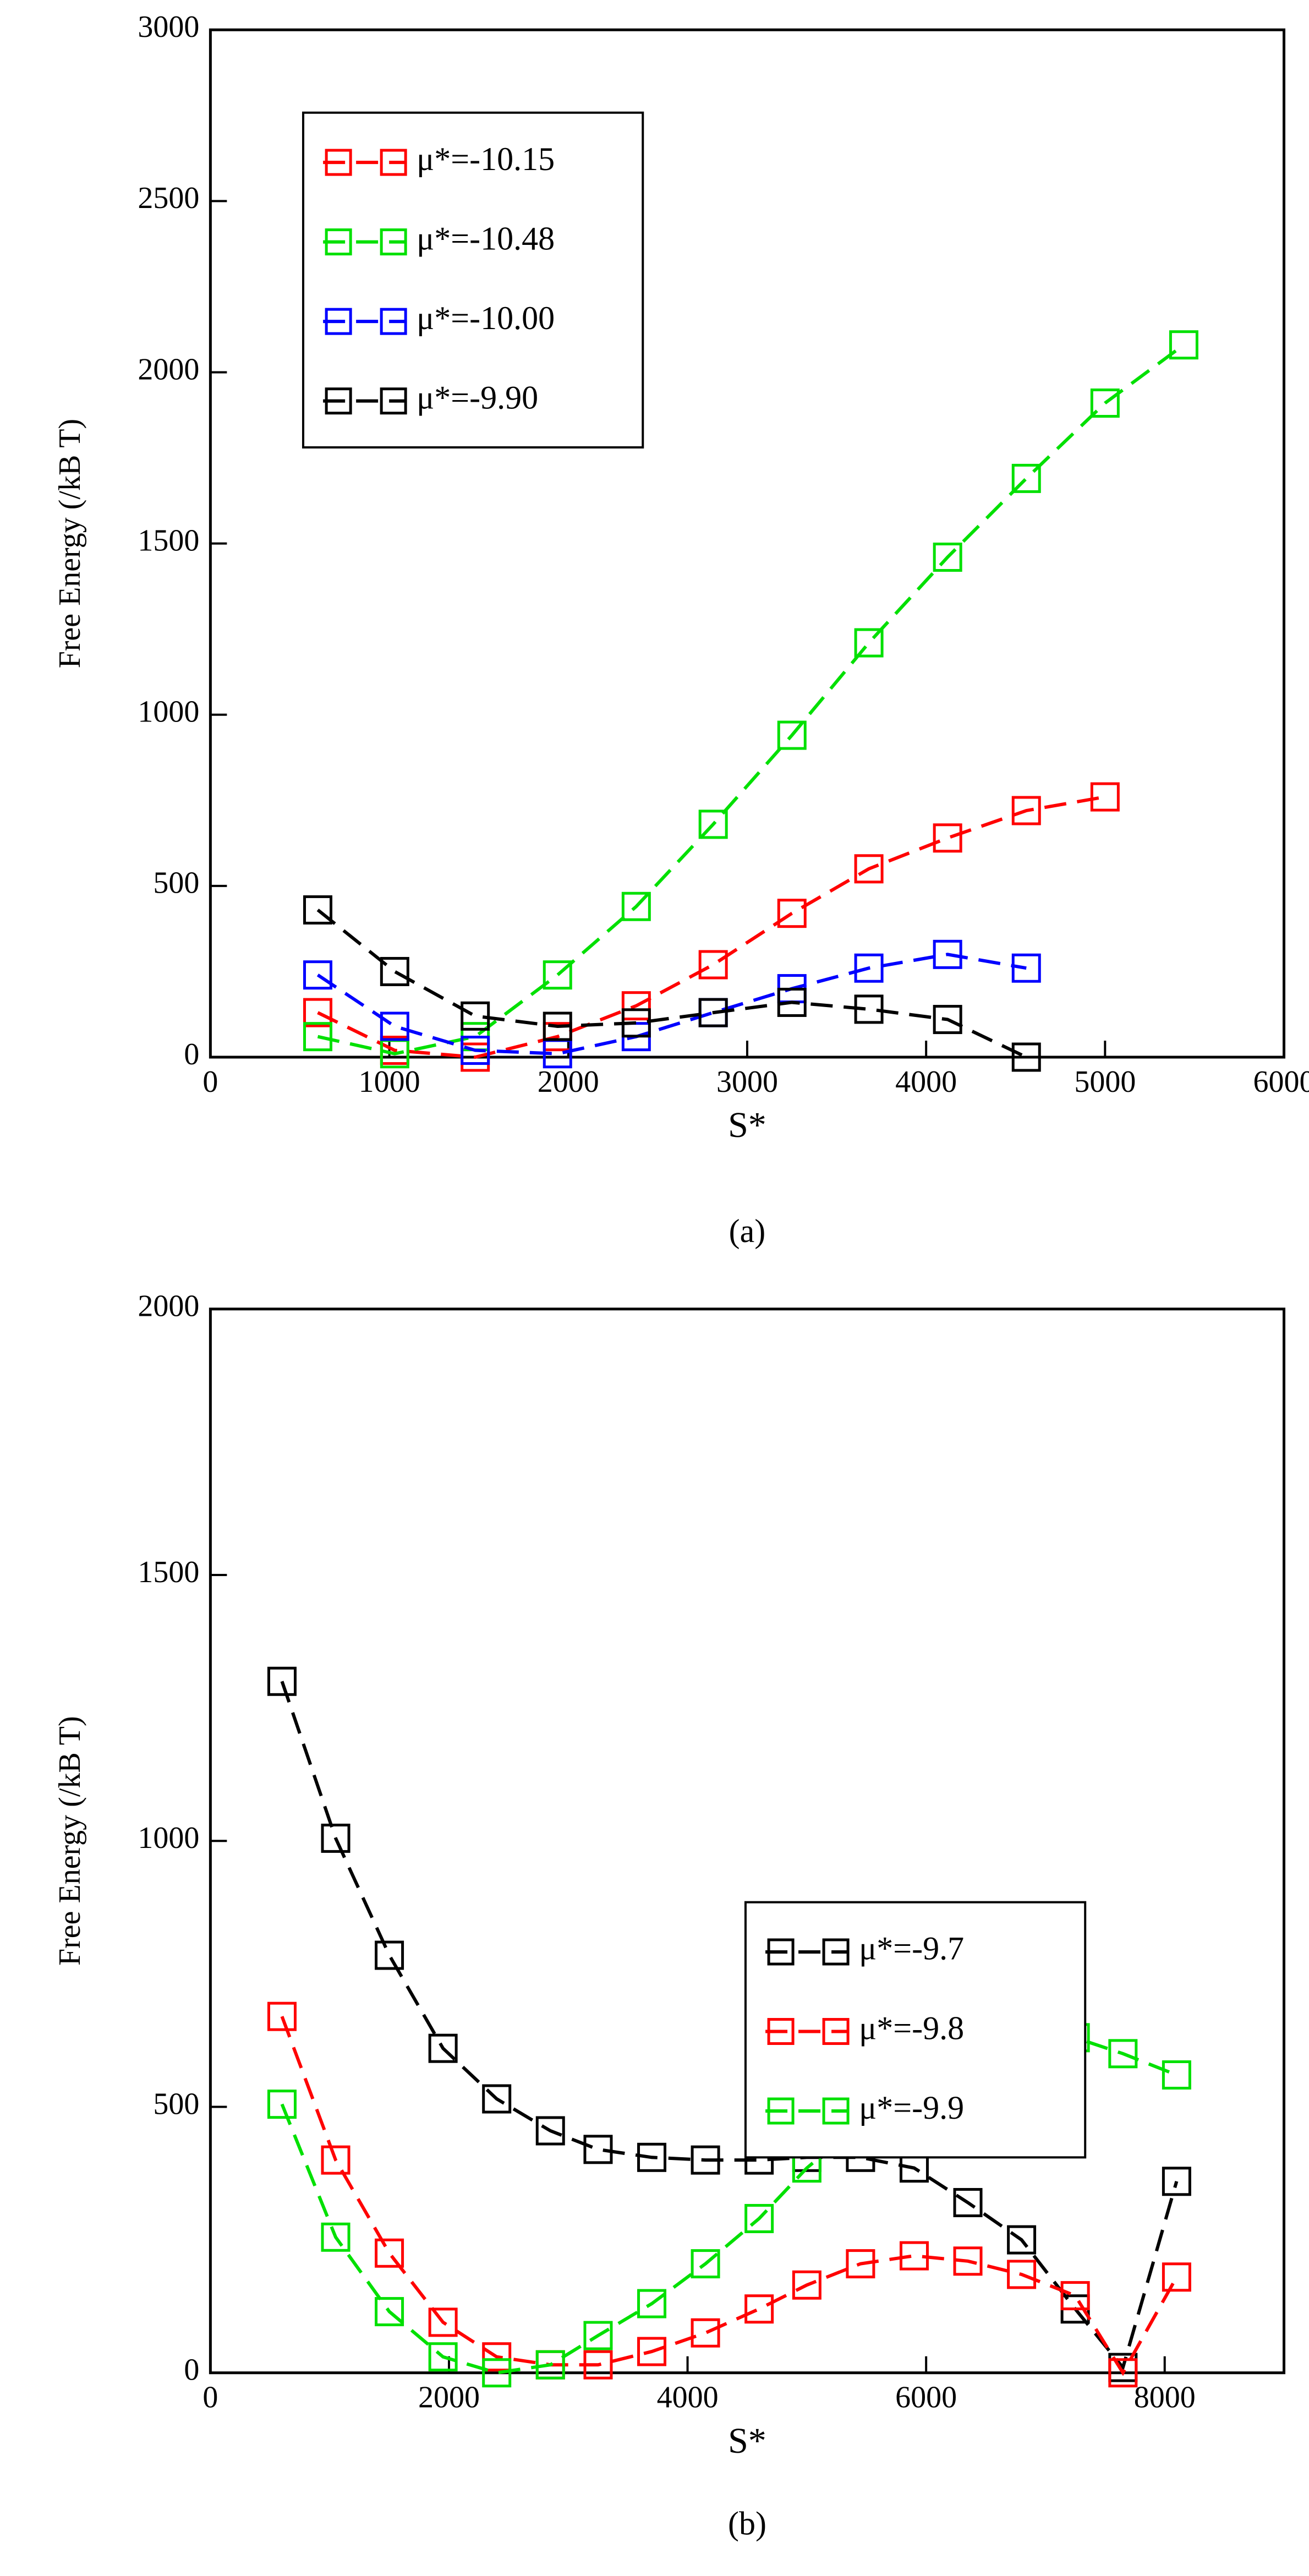  I want to click on legend-label: μ*=-9.7, so click(912, 1948).